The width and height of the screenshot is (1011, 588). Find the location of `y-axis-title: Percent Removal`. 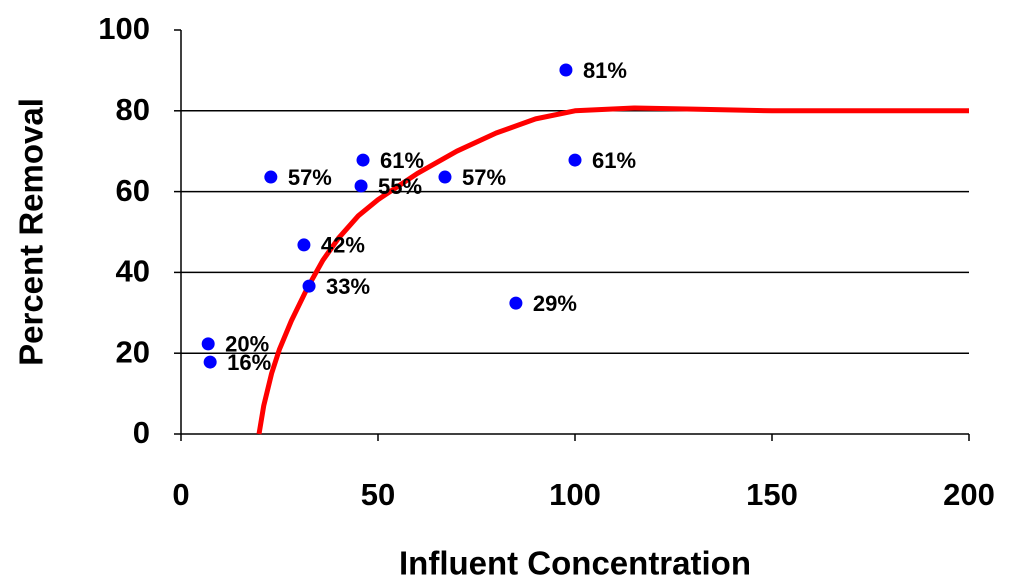

y-axis-title: Percent Removal is located at coordinates (31, 232).